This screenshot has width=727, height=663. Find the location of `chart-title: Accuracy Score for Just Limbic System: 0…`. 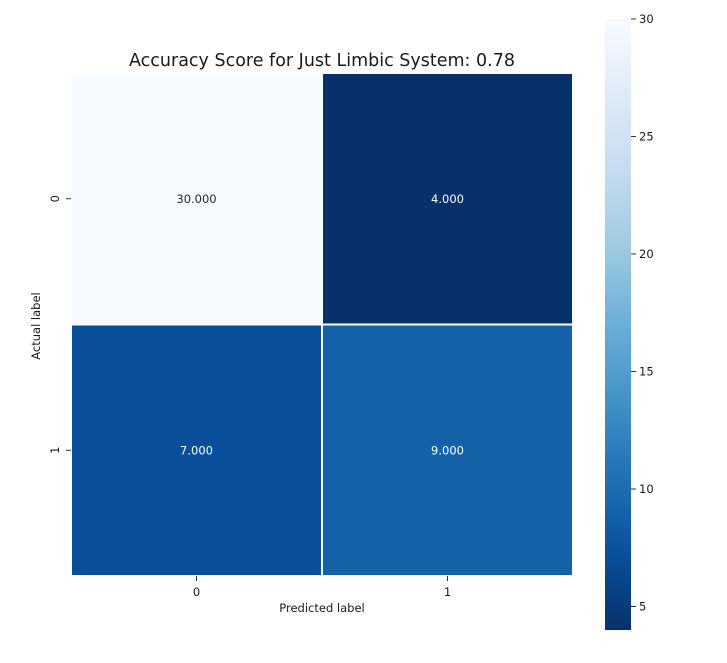

chart-title: Accuracy Score for Just Limbic System: 0… is located at coordinates (322, 61).